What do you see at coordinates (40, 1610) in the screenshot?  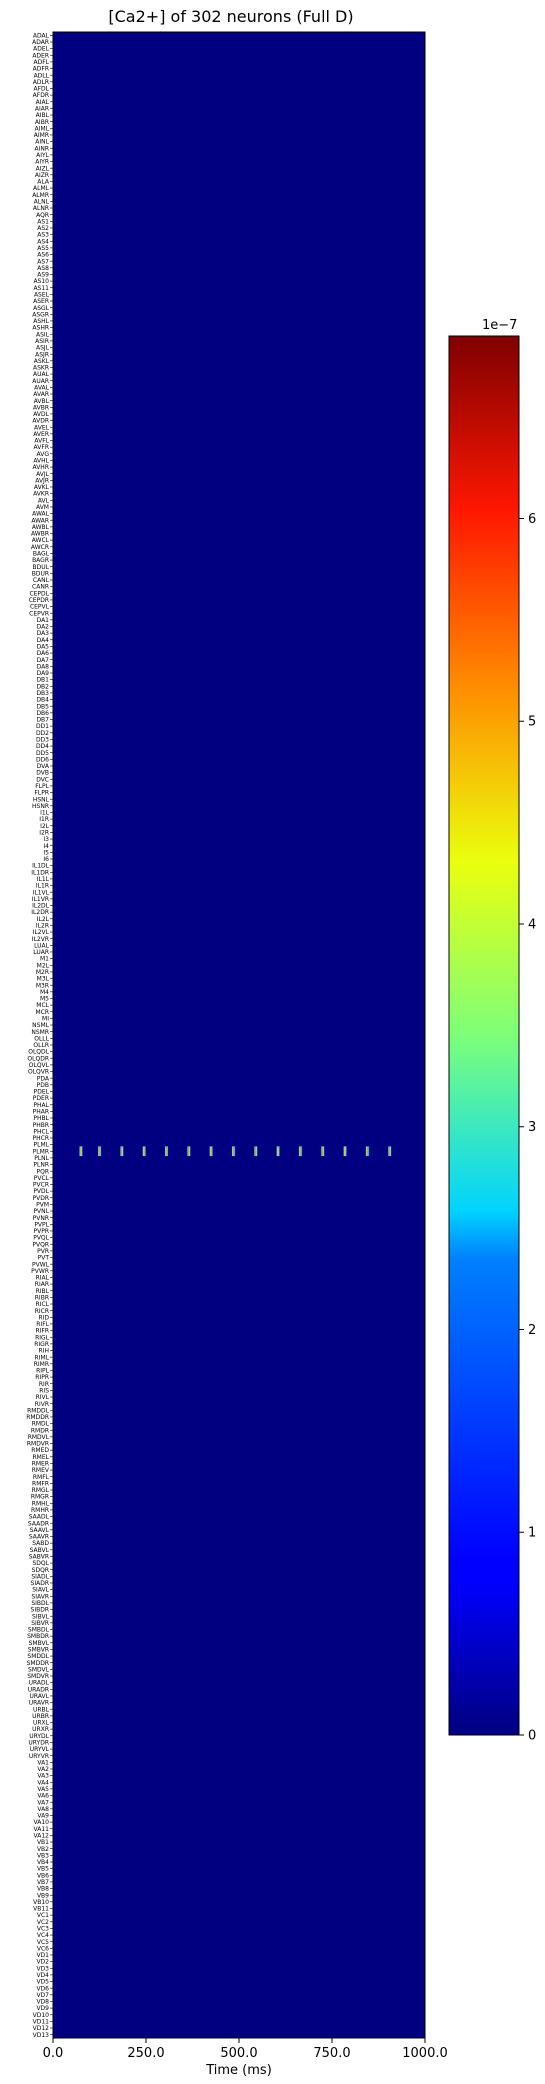 I see `y-tick-label: SIBDR` at bounding box center [40, 1610].